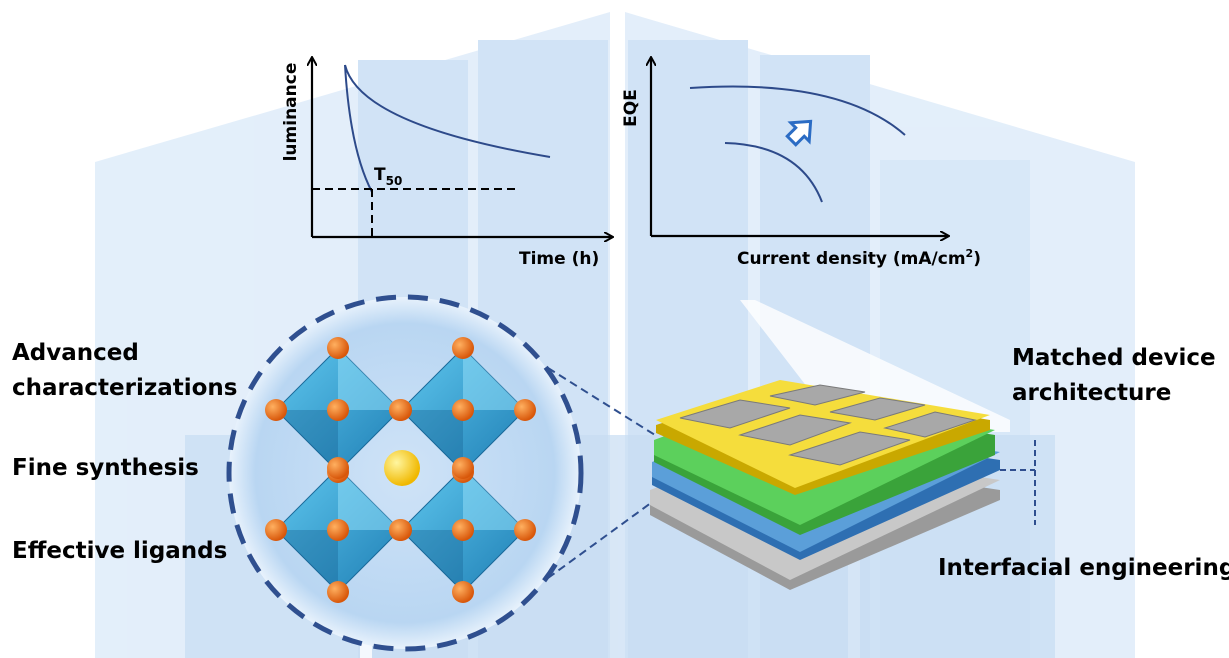  What do you see at coordinates (1018, 482) in the screenshot?
I see `bracket` at bounding box center [1018, 482].